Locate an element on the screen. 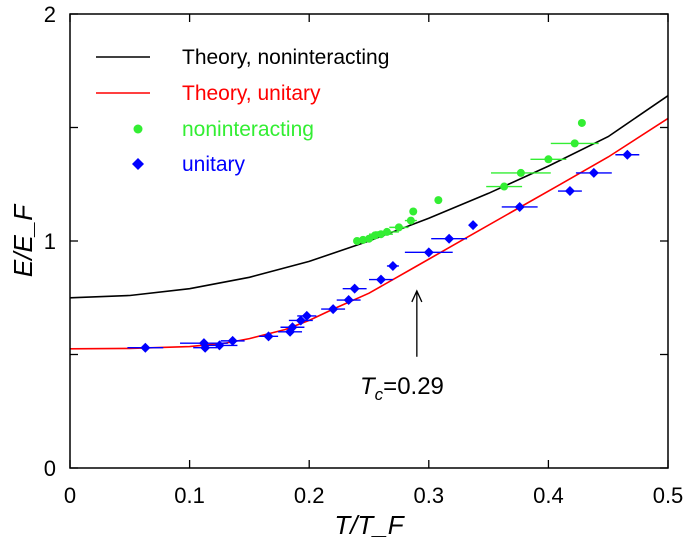 The image size is (692, 547). x-tick-label: 0.5 is located at coordinates (668, 495).